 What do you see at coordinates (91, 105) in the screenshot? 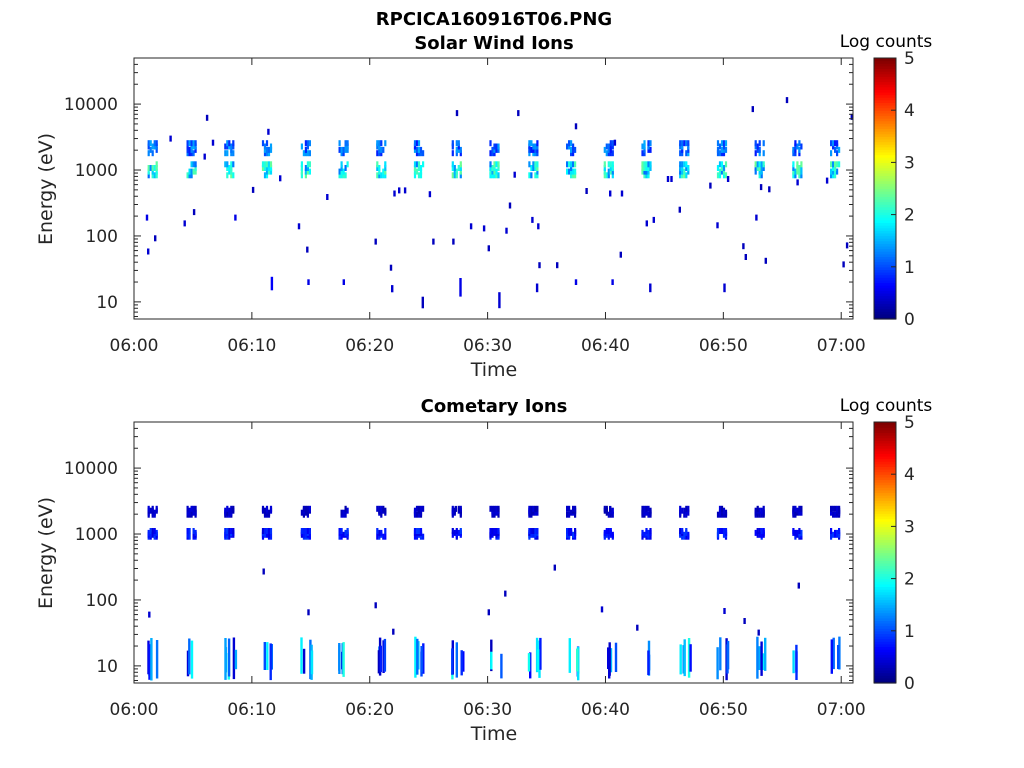
I see `y-tick-label: 10000` at bounding box center [91, 105].